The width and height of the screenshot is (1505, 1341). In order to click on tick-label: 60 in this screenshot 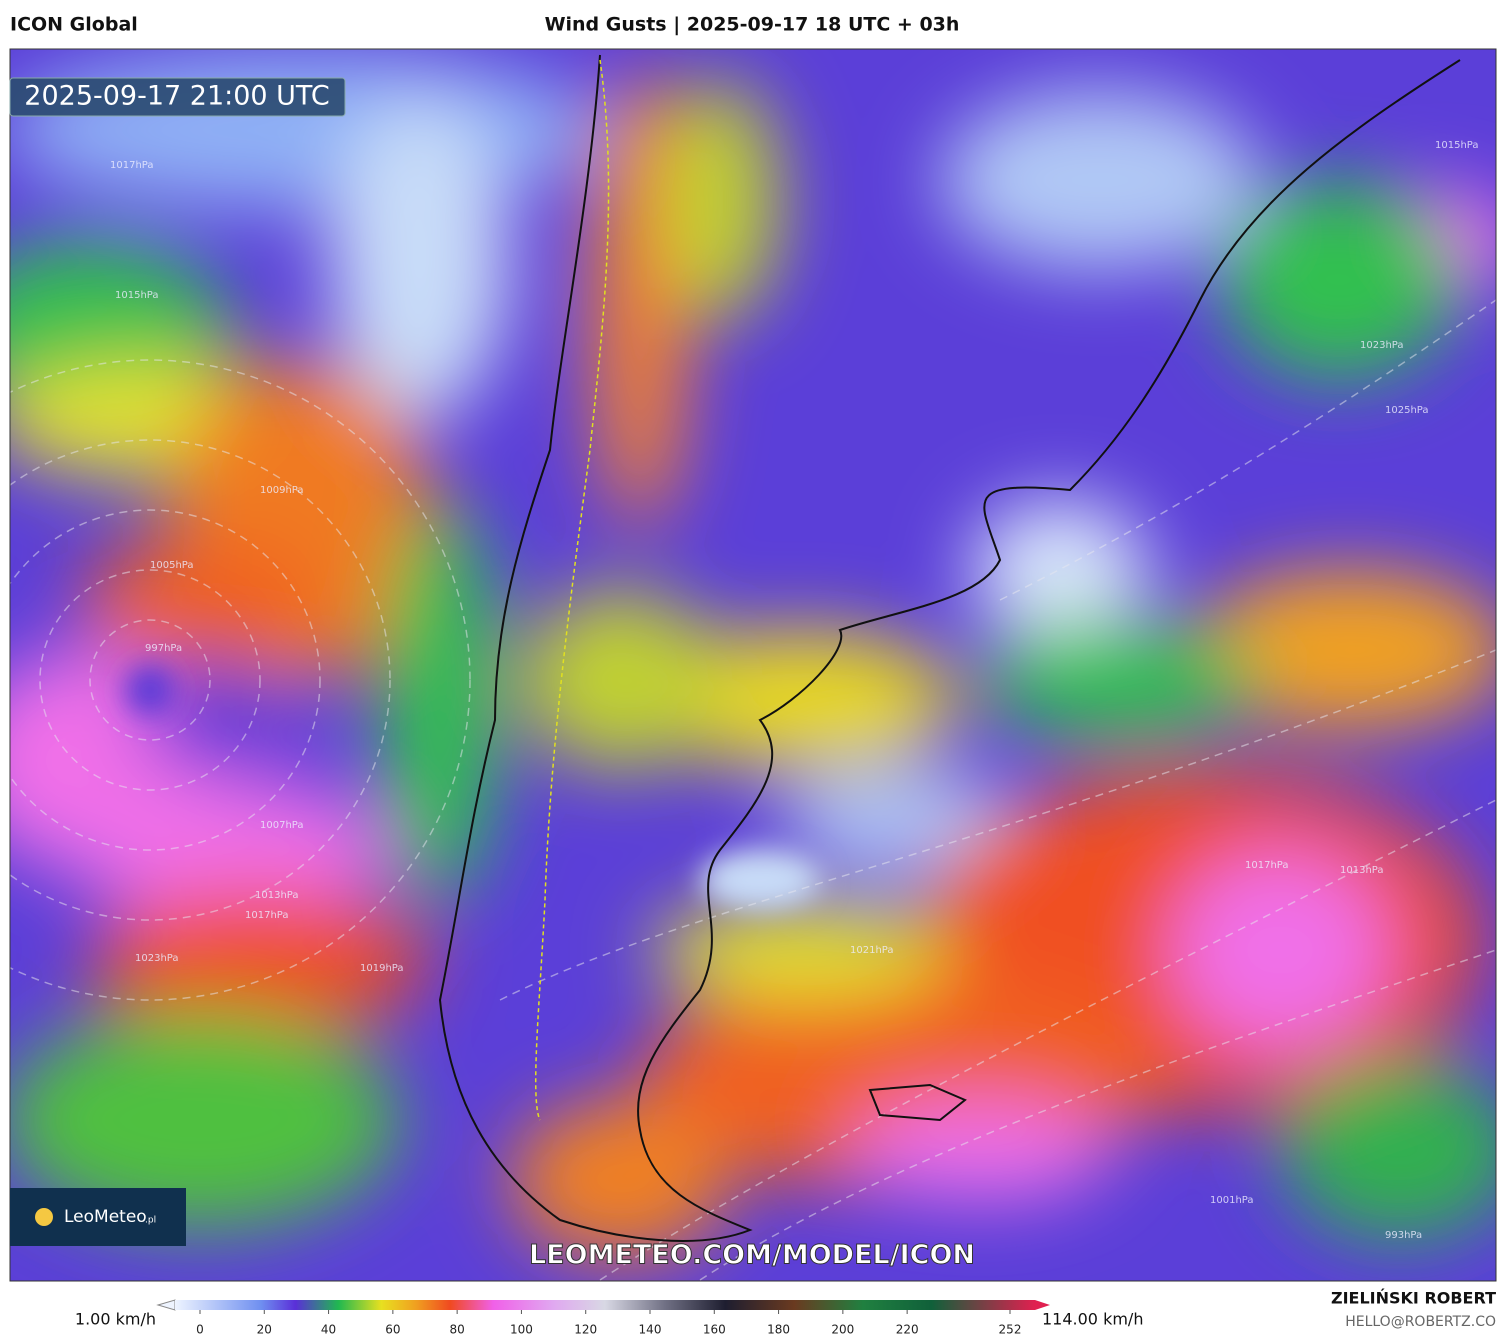, I will do `click(392, 1330)`.